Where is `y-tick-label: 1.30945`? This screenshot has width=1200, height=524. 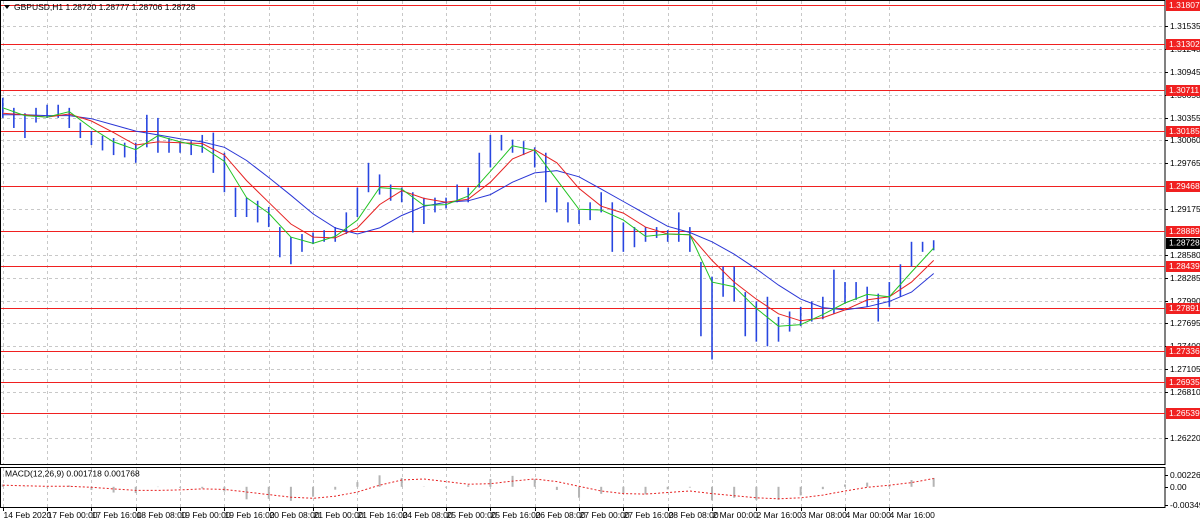 y-tick-label: 1.30945 is located at coordinates (1185, 72).